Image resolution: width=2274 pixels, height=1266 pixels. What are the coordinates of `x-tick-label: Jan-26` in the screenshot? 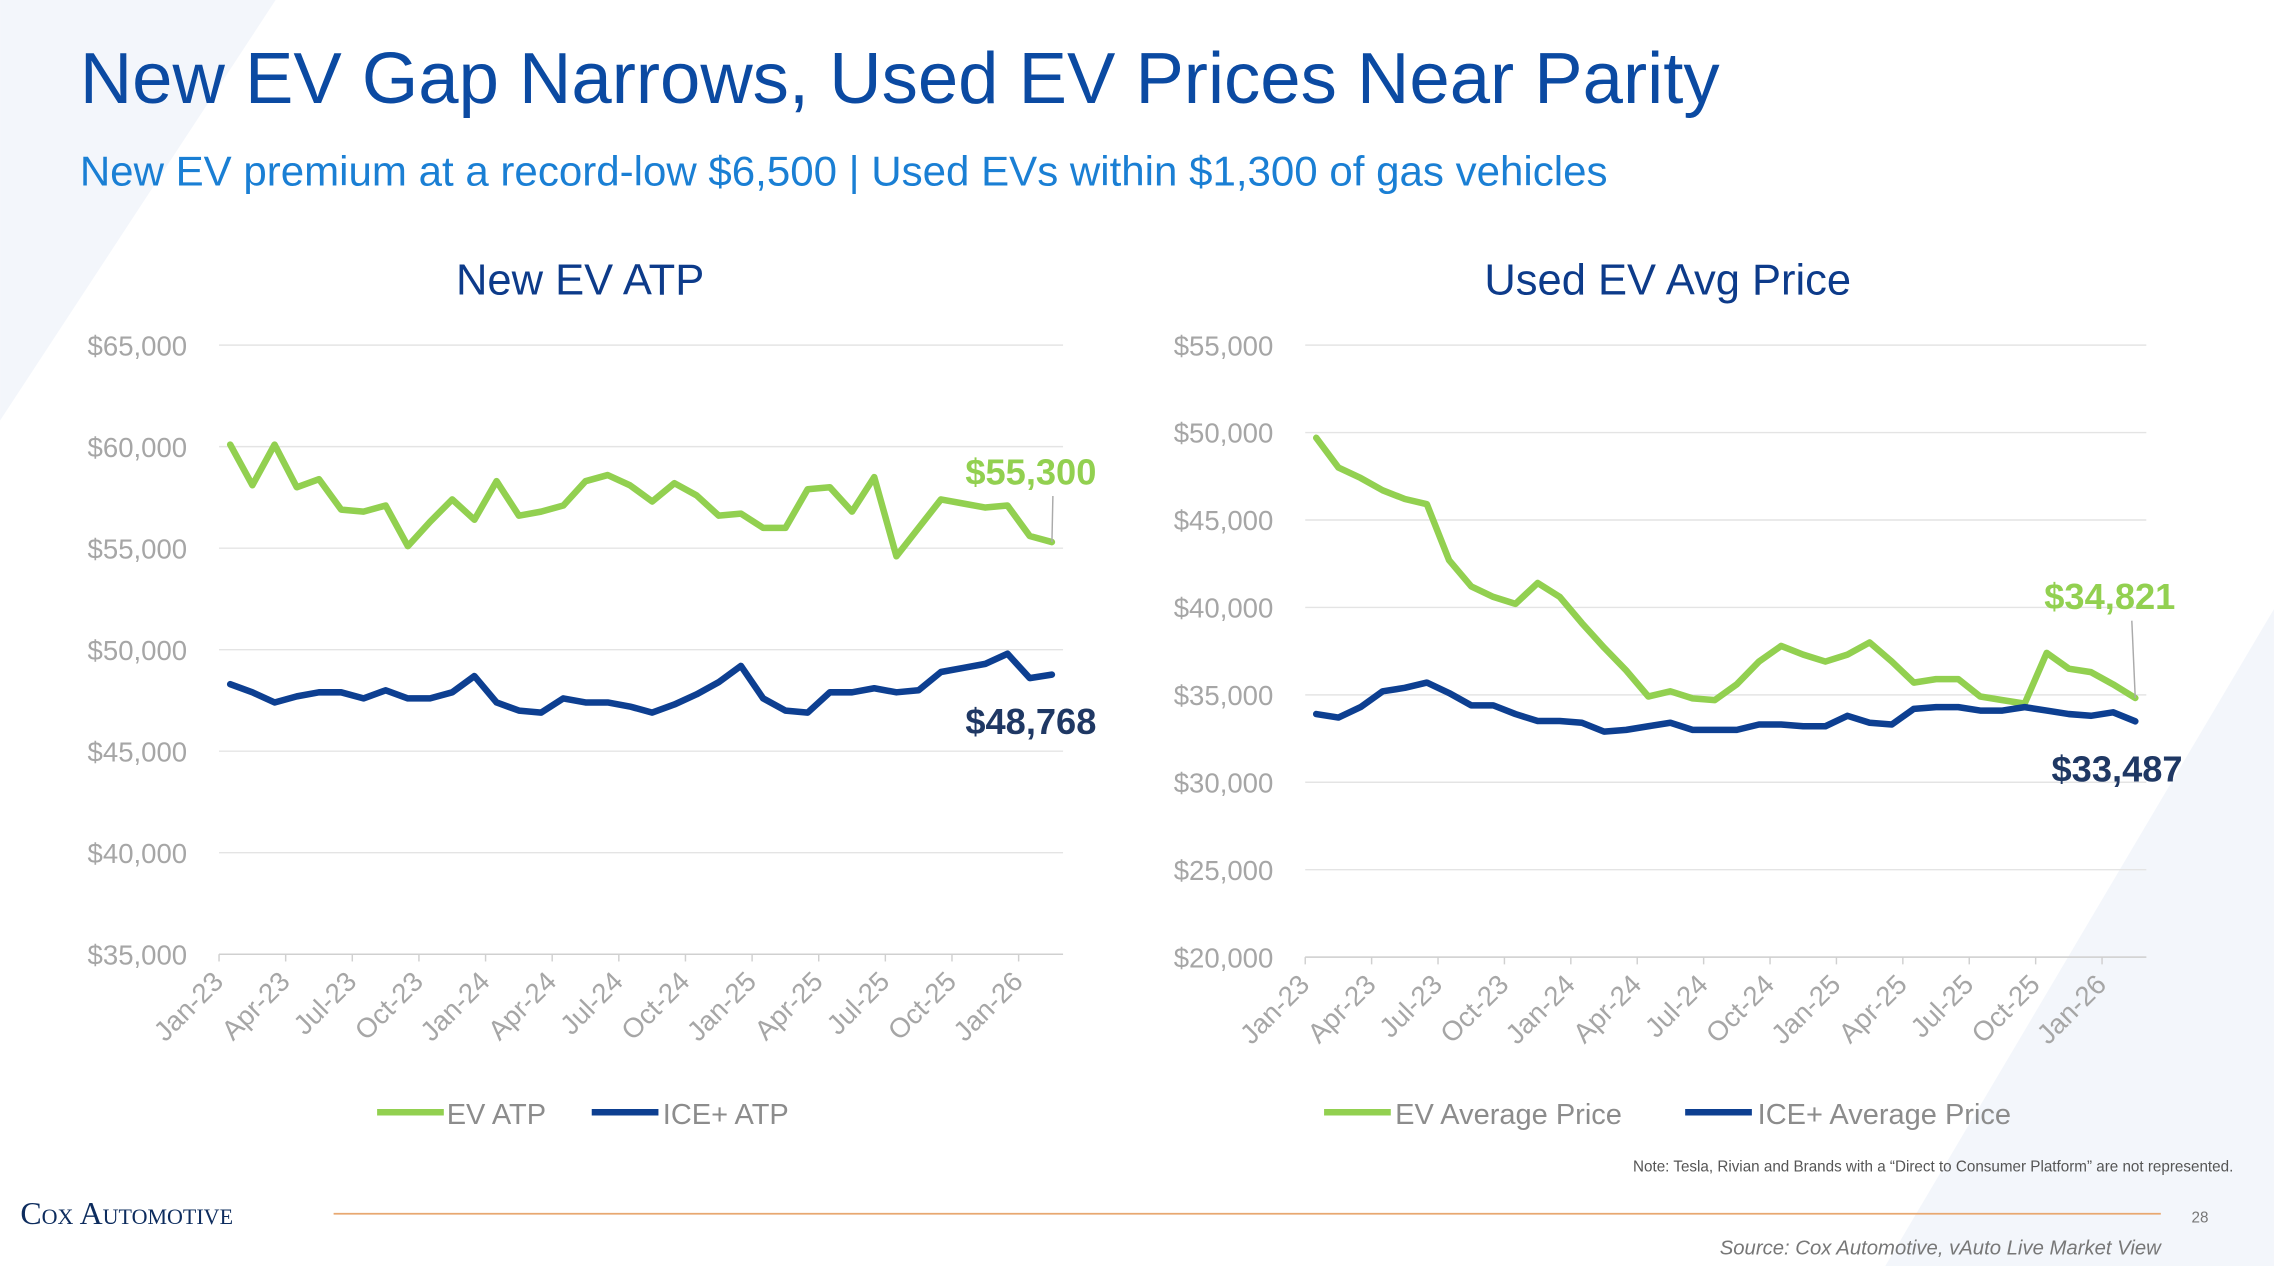 It's located at (987, 1006).